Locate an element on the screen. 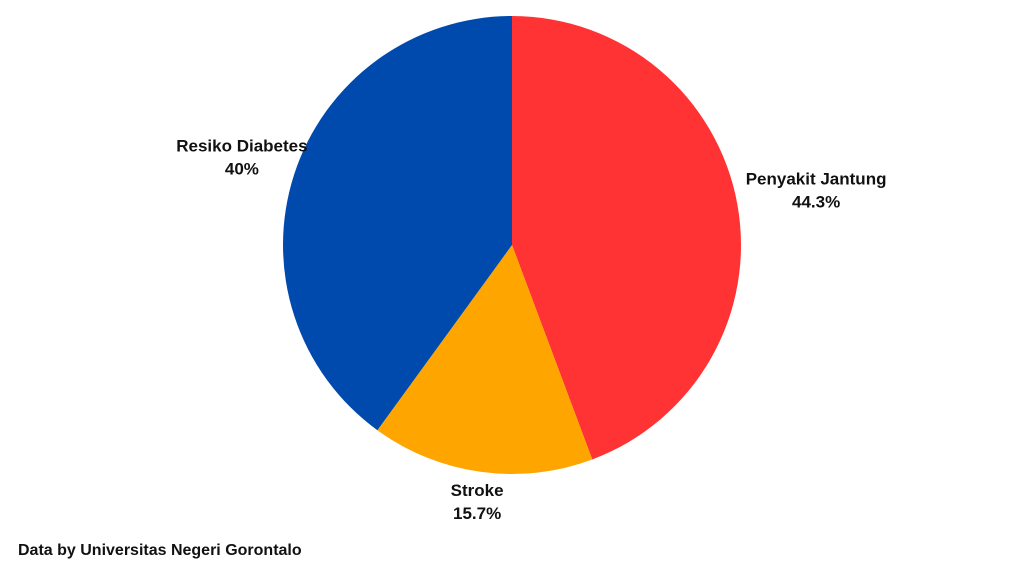 The width and height of the screenshot is (1024, 576). slice-value-label: 44.3% is located at coordinates (816, 202).